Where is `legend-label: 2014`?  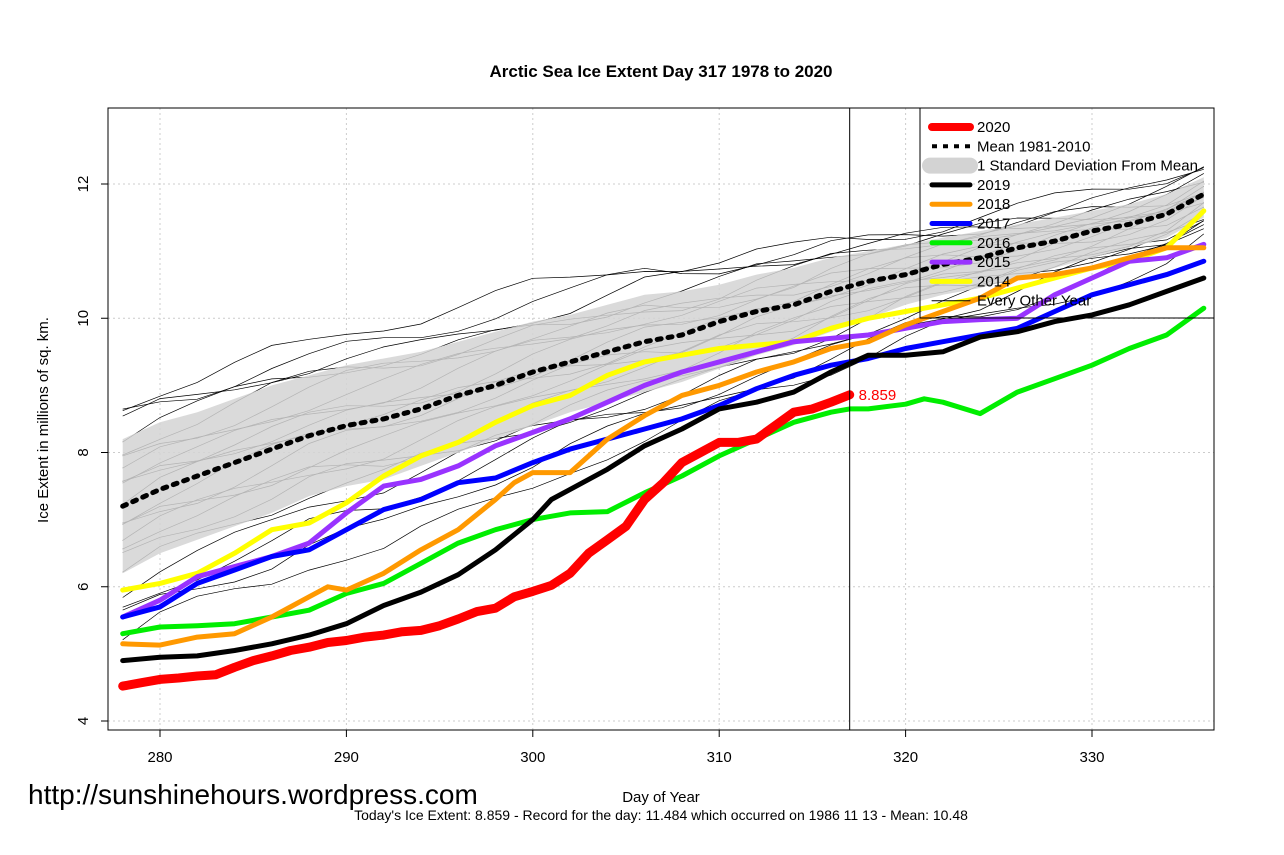 legend-label: 2014 is located at coordinates (993, 281).